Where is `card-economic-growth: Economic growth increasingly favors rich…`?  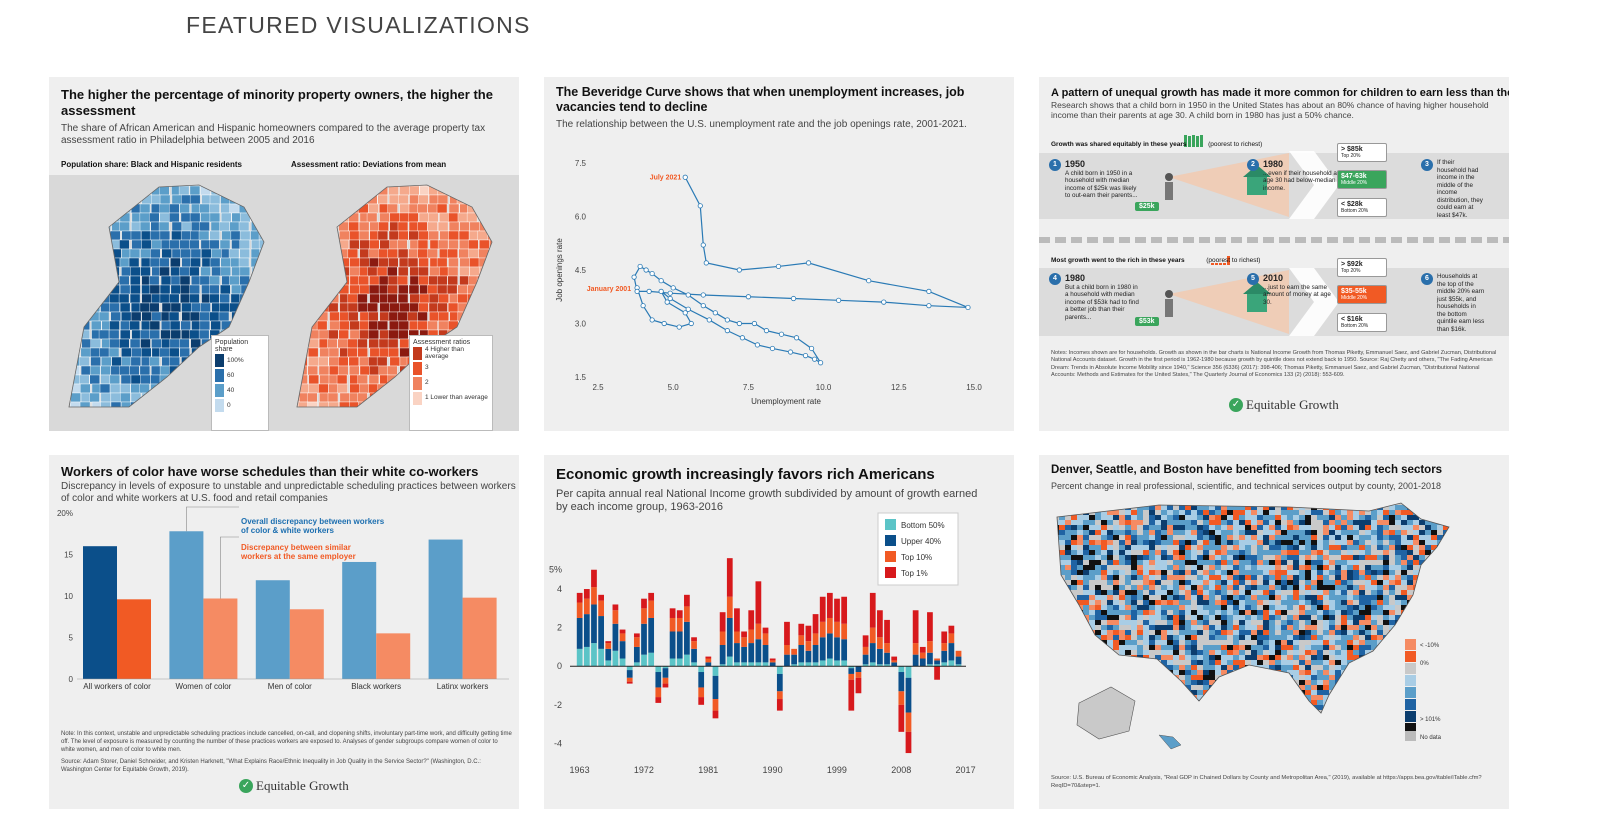 card-economic-growth: Economic growth increasingly favors rich… is located at coordinates (779, 632).